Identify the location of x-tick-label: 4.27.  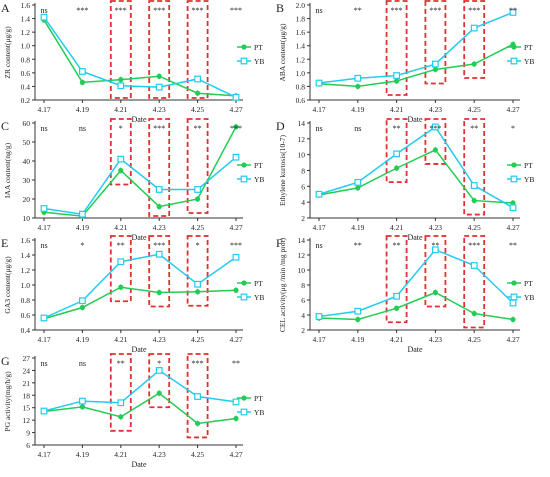
(235, 109).